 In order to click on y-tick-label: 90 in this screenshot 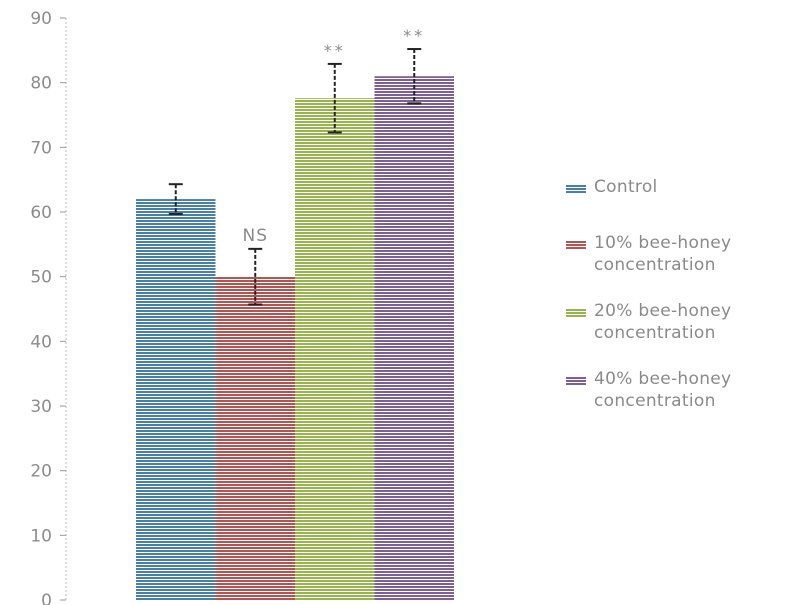, I will do `click(41, 19)`.